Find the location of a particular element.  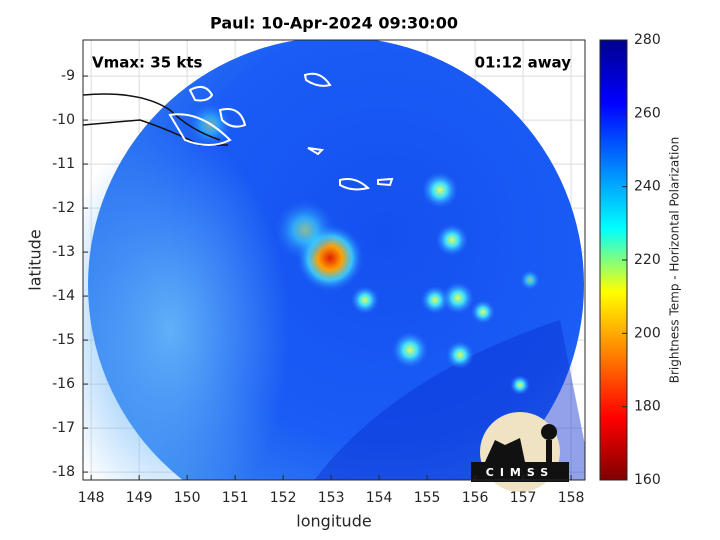

x-tick-label: 150 is located at coordinates (187, 498).